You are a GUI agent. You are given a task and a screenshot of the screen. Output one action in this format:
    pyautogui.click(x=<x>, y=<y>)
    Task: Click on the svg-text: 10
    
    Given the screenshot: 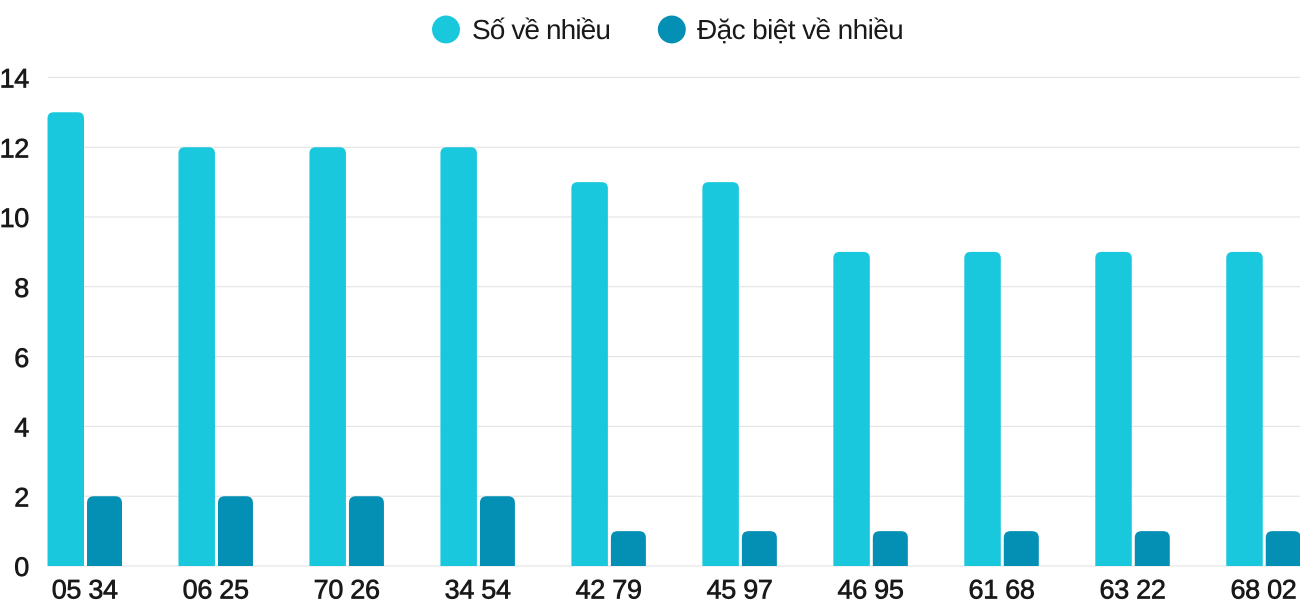 What is the action you would take?
    pyautogui.click(x=14, y=218)
    